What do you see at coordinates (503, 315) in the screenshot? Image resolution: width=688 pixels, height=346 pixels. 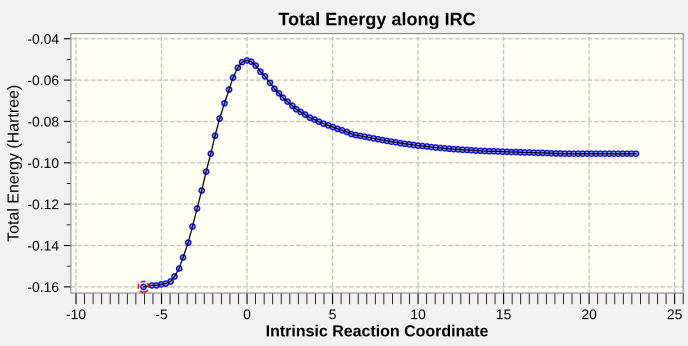 I see `x-tick-label: 15` at bounding box center [503, 315].